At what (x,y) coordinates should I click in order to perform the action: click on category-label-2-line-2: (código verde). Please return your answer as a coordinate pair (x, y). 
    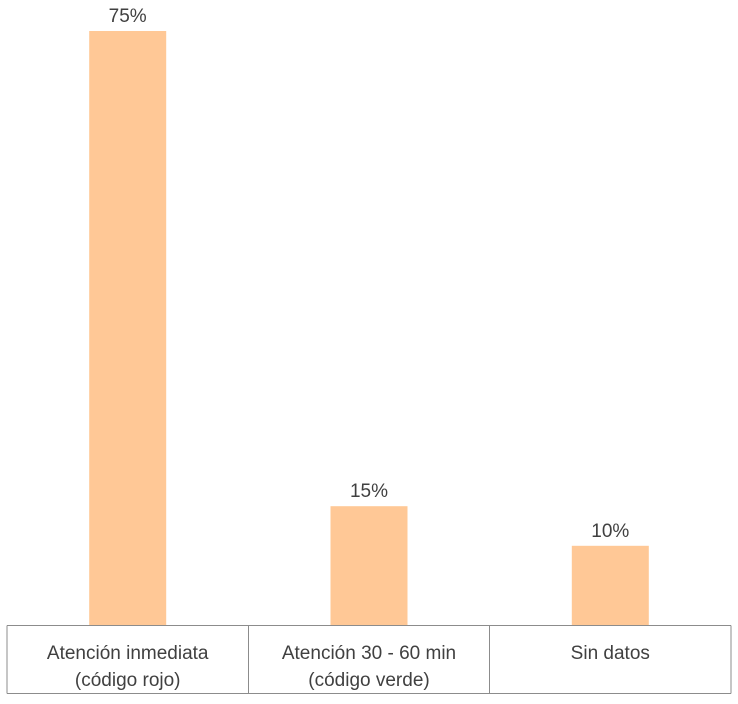
    Looking at the image, I should click on (368, 680).